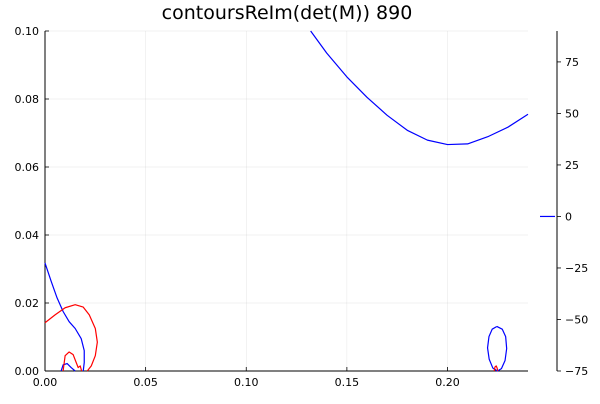 The image size is (600, 404). What do you see at coordinates (572, 165) in the screenshot?
I see `colorbar-tick-label: 25` at bounding box center [572, 165].